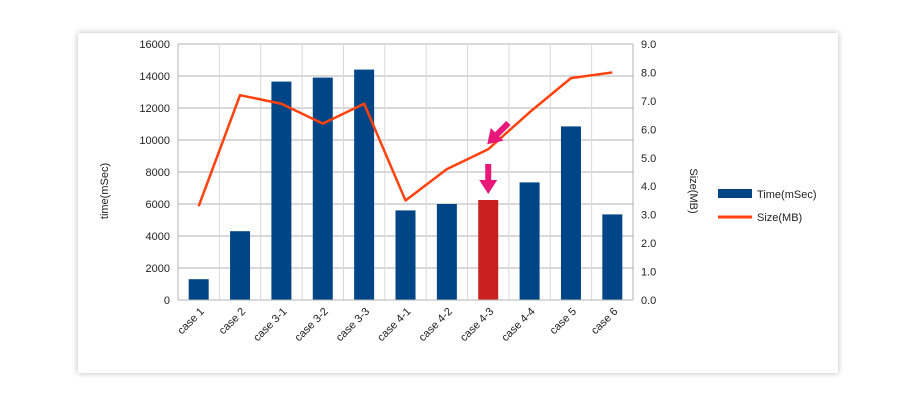  Describe the element at coordinates (158, 269) in the screenshot. I see `y-tick-label: 2000` at that location.